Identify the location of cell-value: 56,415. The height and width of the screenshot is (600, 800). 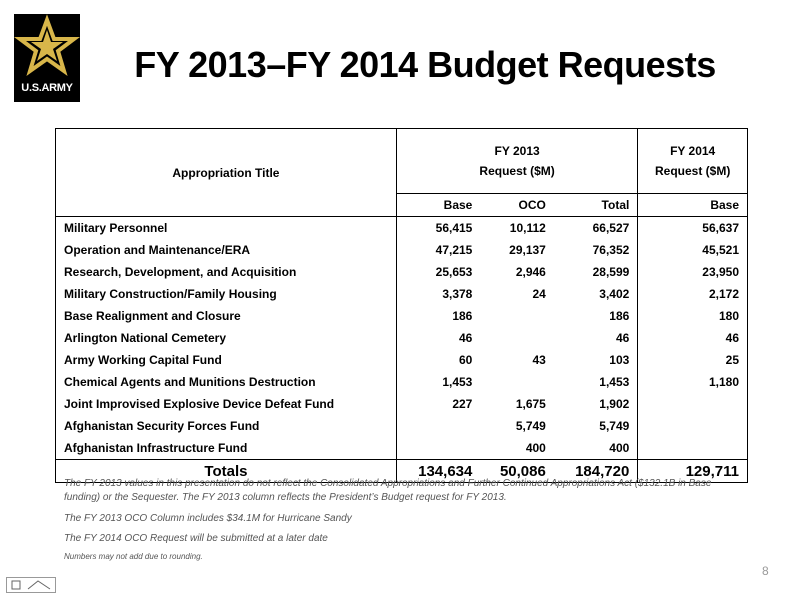
(438, 227).